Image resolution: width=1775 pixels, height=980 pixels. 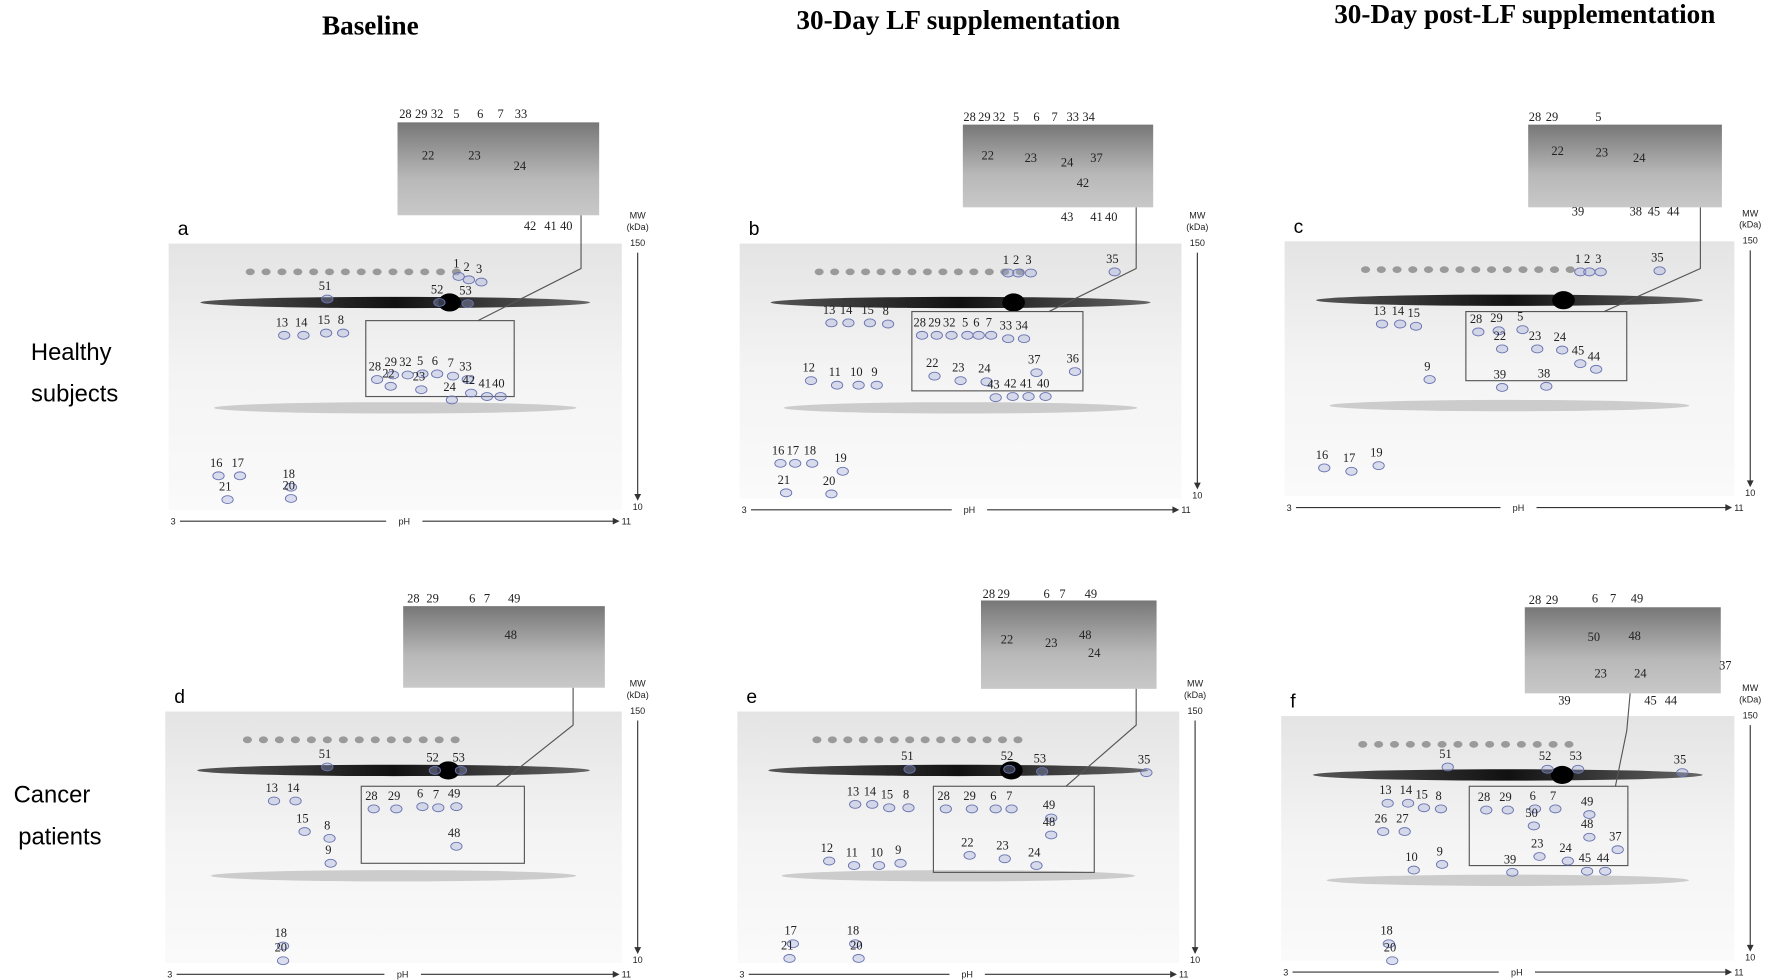 I want to click on spot-label: 35, so click(x=1657, y=258).